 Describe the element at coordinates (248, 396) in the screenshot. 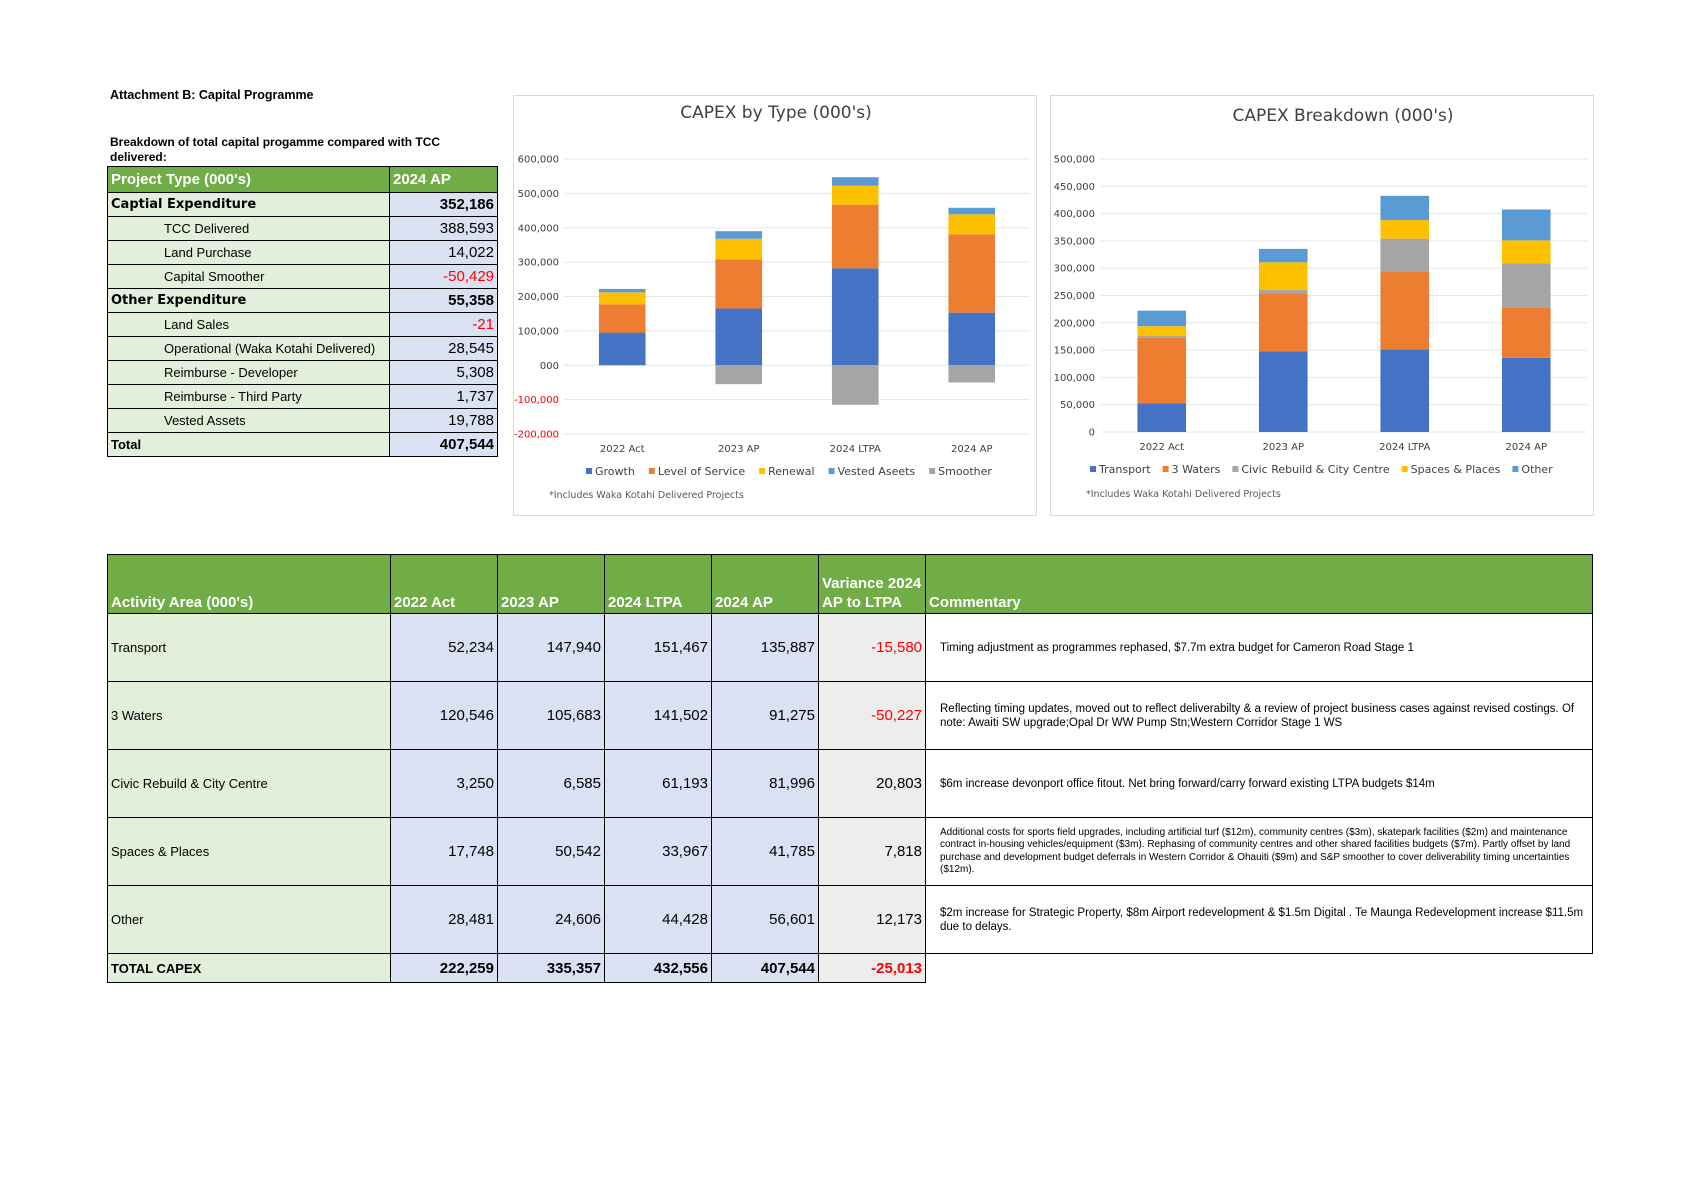

I see `summary-row-label: Reimburse - Third Party` at that location.